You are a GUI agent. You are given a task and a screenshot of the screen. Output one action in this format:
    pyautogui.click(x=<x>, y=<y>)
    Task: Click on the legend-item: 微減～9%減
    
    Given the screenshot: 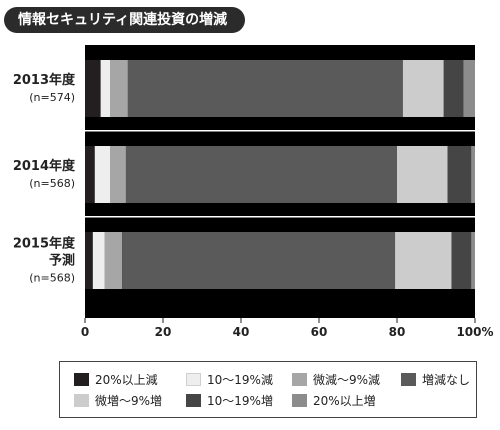 What is the action you would take?
    pyautogui.click(x=336, y=380)
    